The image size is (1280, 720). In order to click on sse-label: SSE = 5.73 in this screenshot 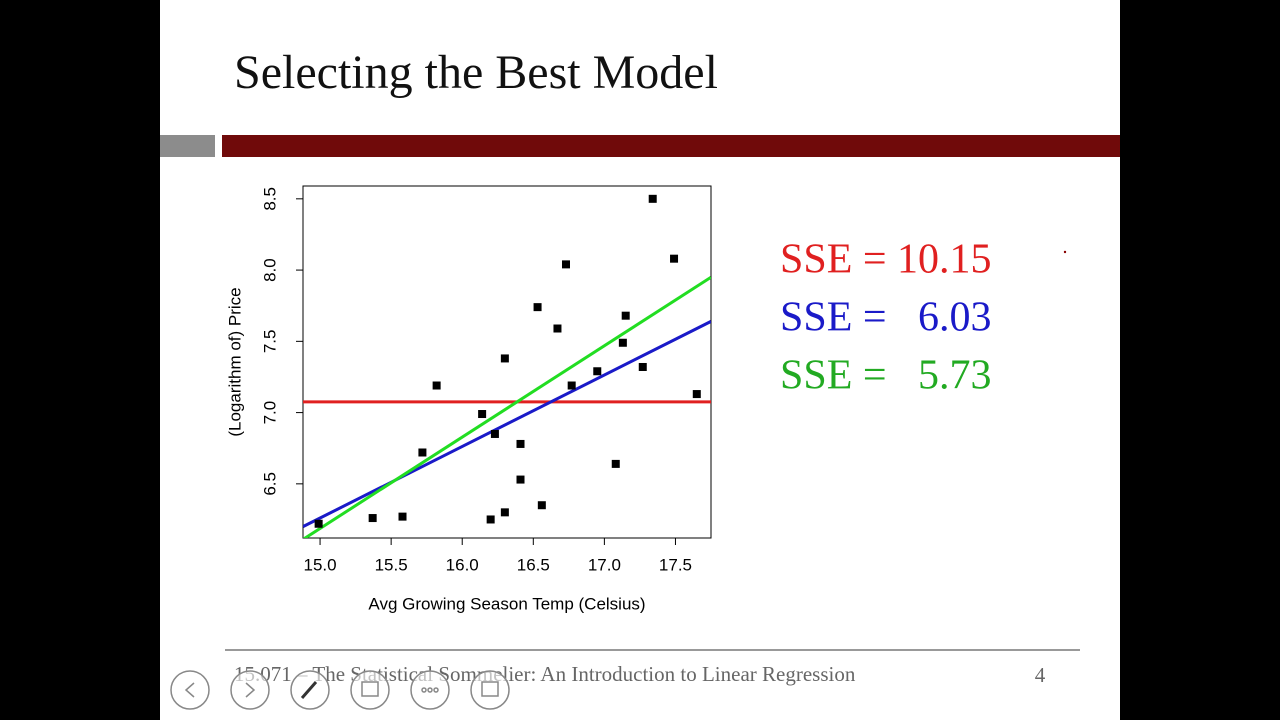, I will do `click(886, 376)`.